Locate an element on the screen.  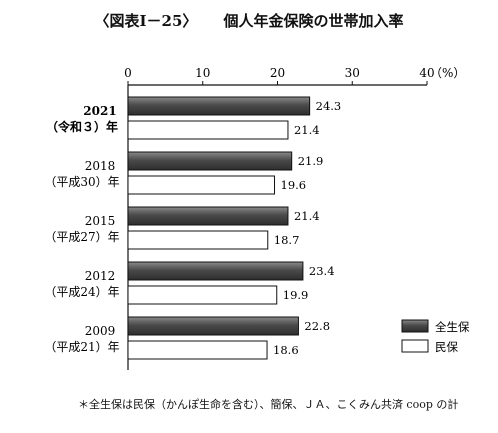
category-year-label: 2018 is located at coordinates (100, 166).